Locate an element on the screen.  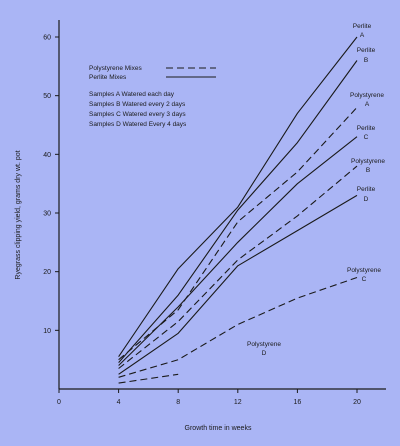
series-label-polystyrene-d: Polystyrene D is located at coordinates (264, 349).